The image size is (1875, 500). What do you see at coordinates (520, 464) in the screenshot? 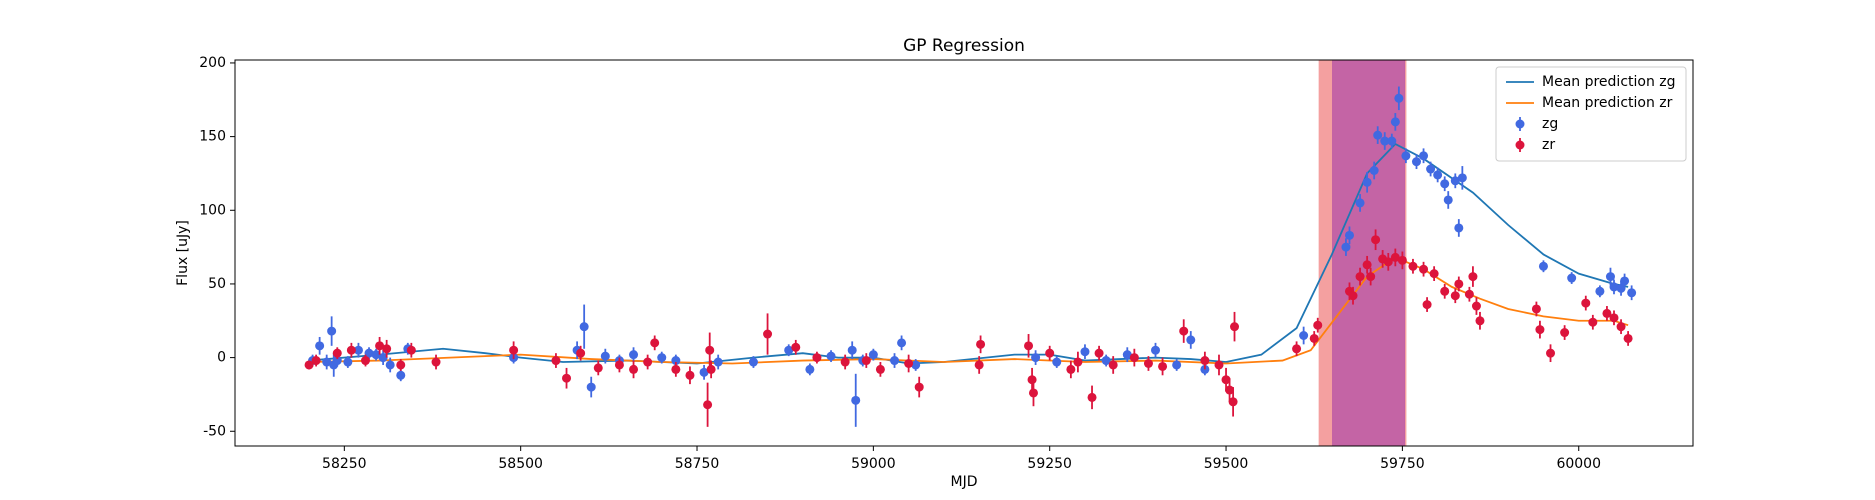
I see `x-tick-label: 58500` at bounding box center [520, 464].